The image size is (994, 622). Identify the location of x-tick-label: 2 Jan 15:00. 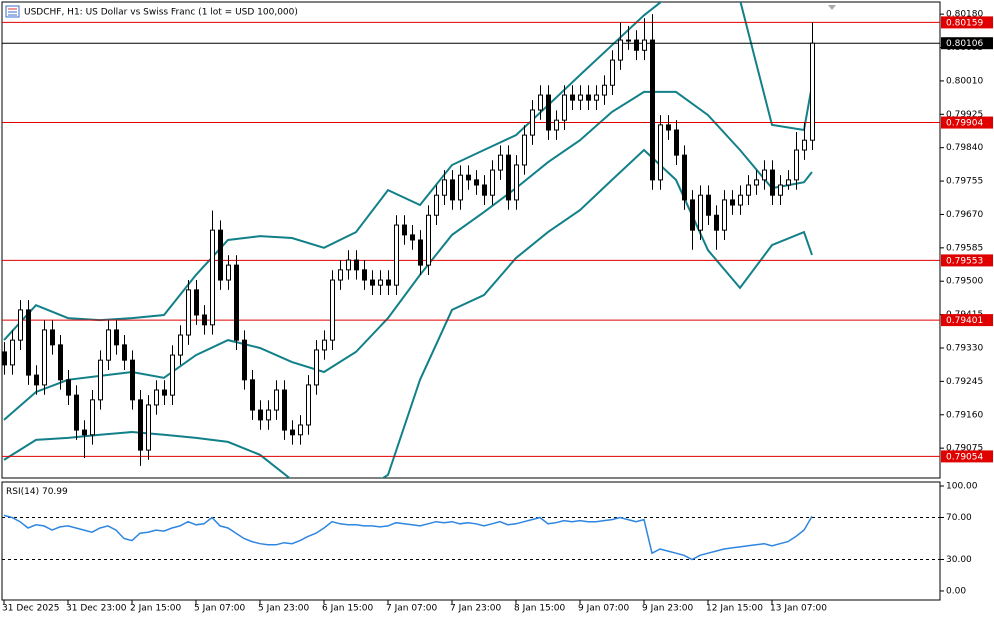
(156, 609).